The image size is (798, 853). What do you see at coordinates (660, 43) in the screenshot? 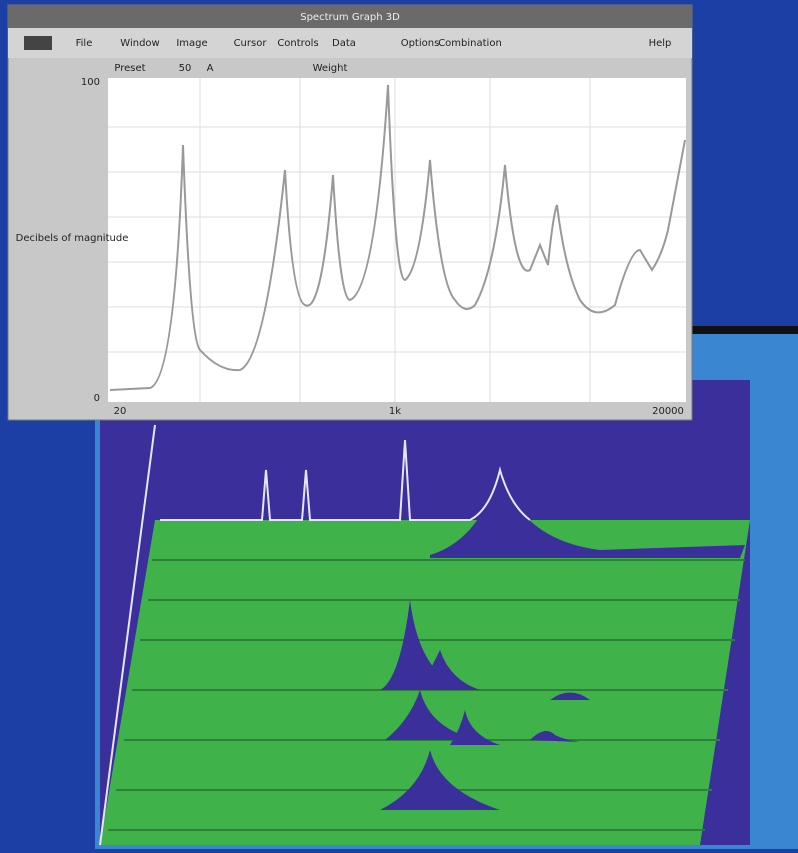
I see `menu-item: Help` at bounding box center [660, 43].